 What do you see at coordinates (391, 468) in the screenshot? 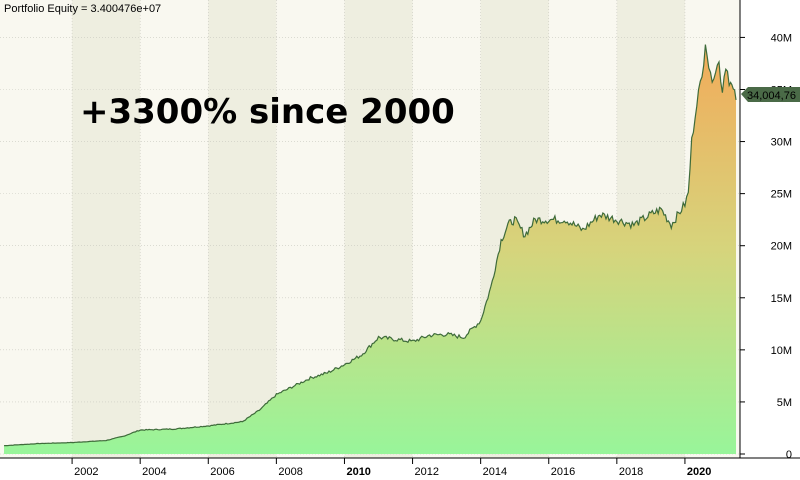
I see `x-axis-ticks: 2002 2004 2006 2008 2010 2012 2014 2016 2018 2020` at bounding box center [391, 468].